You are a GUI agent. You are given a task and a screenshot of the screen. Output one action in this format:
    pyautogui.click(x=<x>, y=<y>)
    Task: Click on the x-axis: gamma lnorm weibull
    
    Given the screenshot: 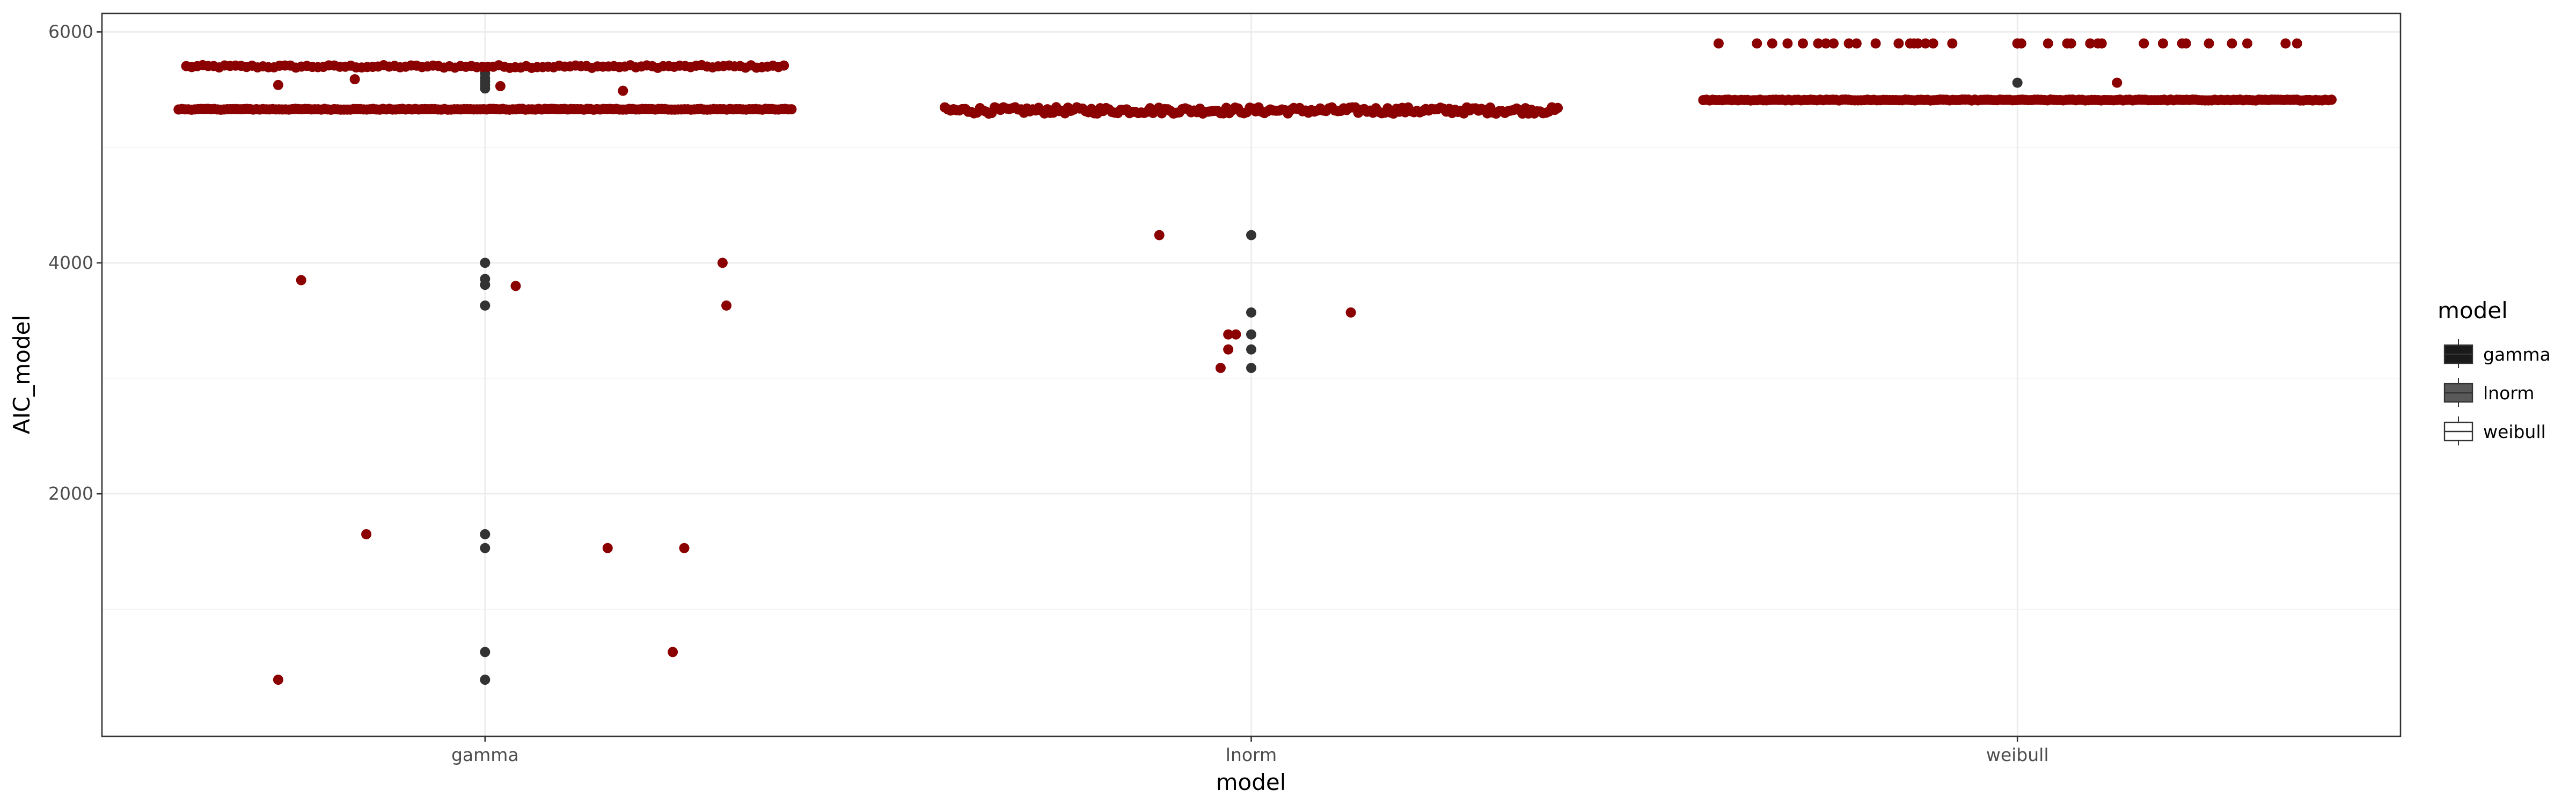 What is the action you would take?
    pyautogui.click(x=1250, y=750)
    